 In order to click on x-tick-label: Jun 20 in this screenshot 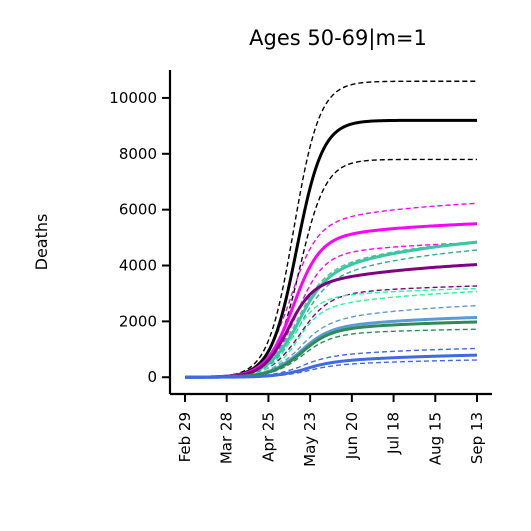, I will do `click(352, 436)`.